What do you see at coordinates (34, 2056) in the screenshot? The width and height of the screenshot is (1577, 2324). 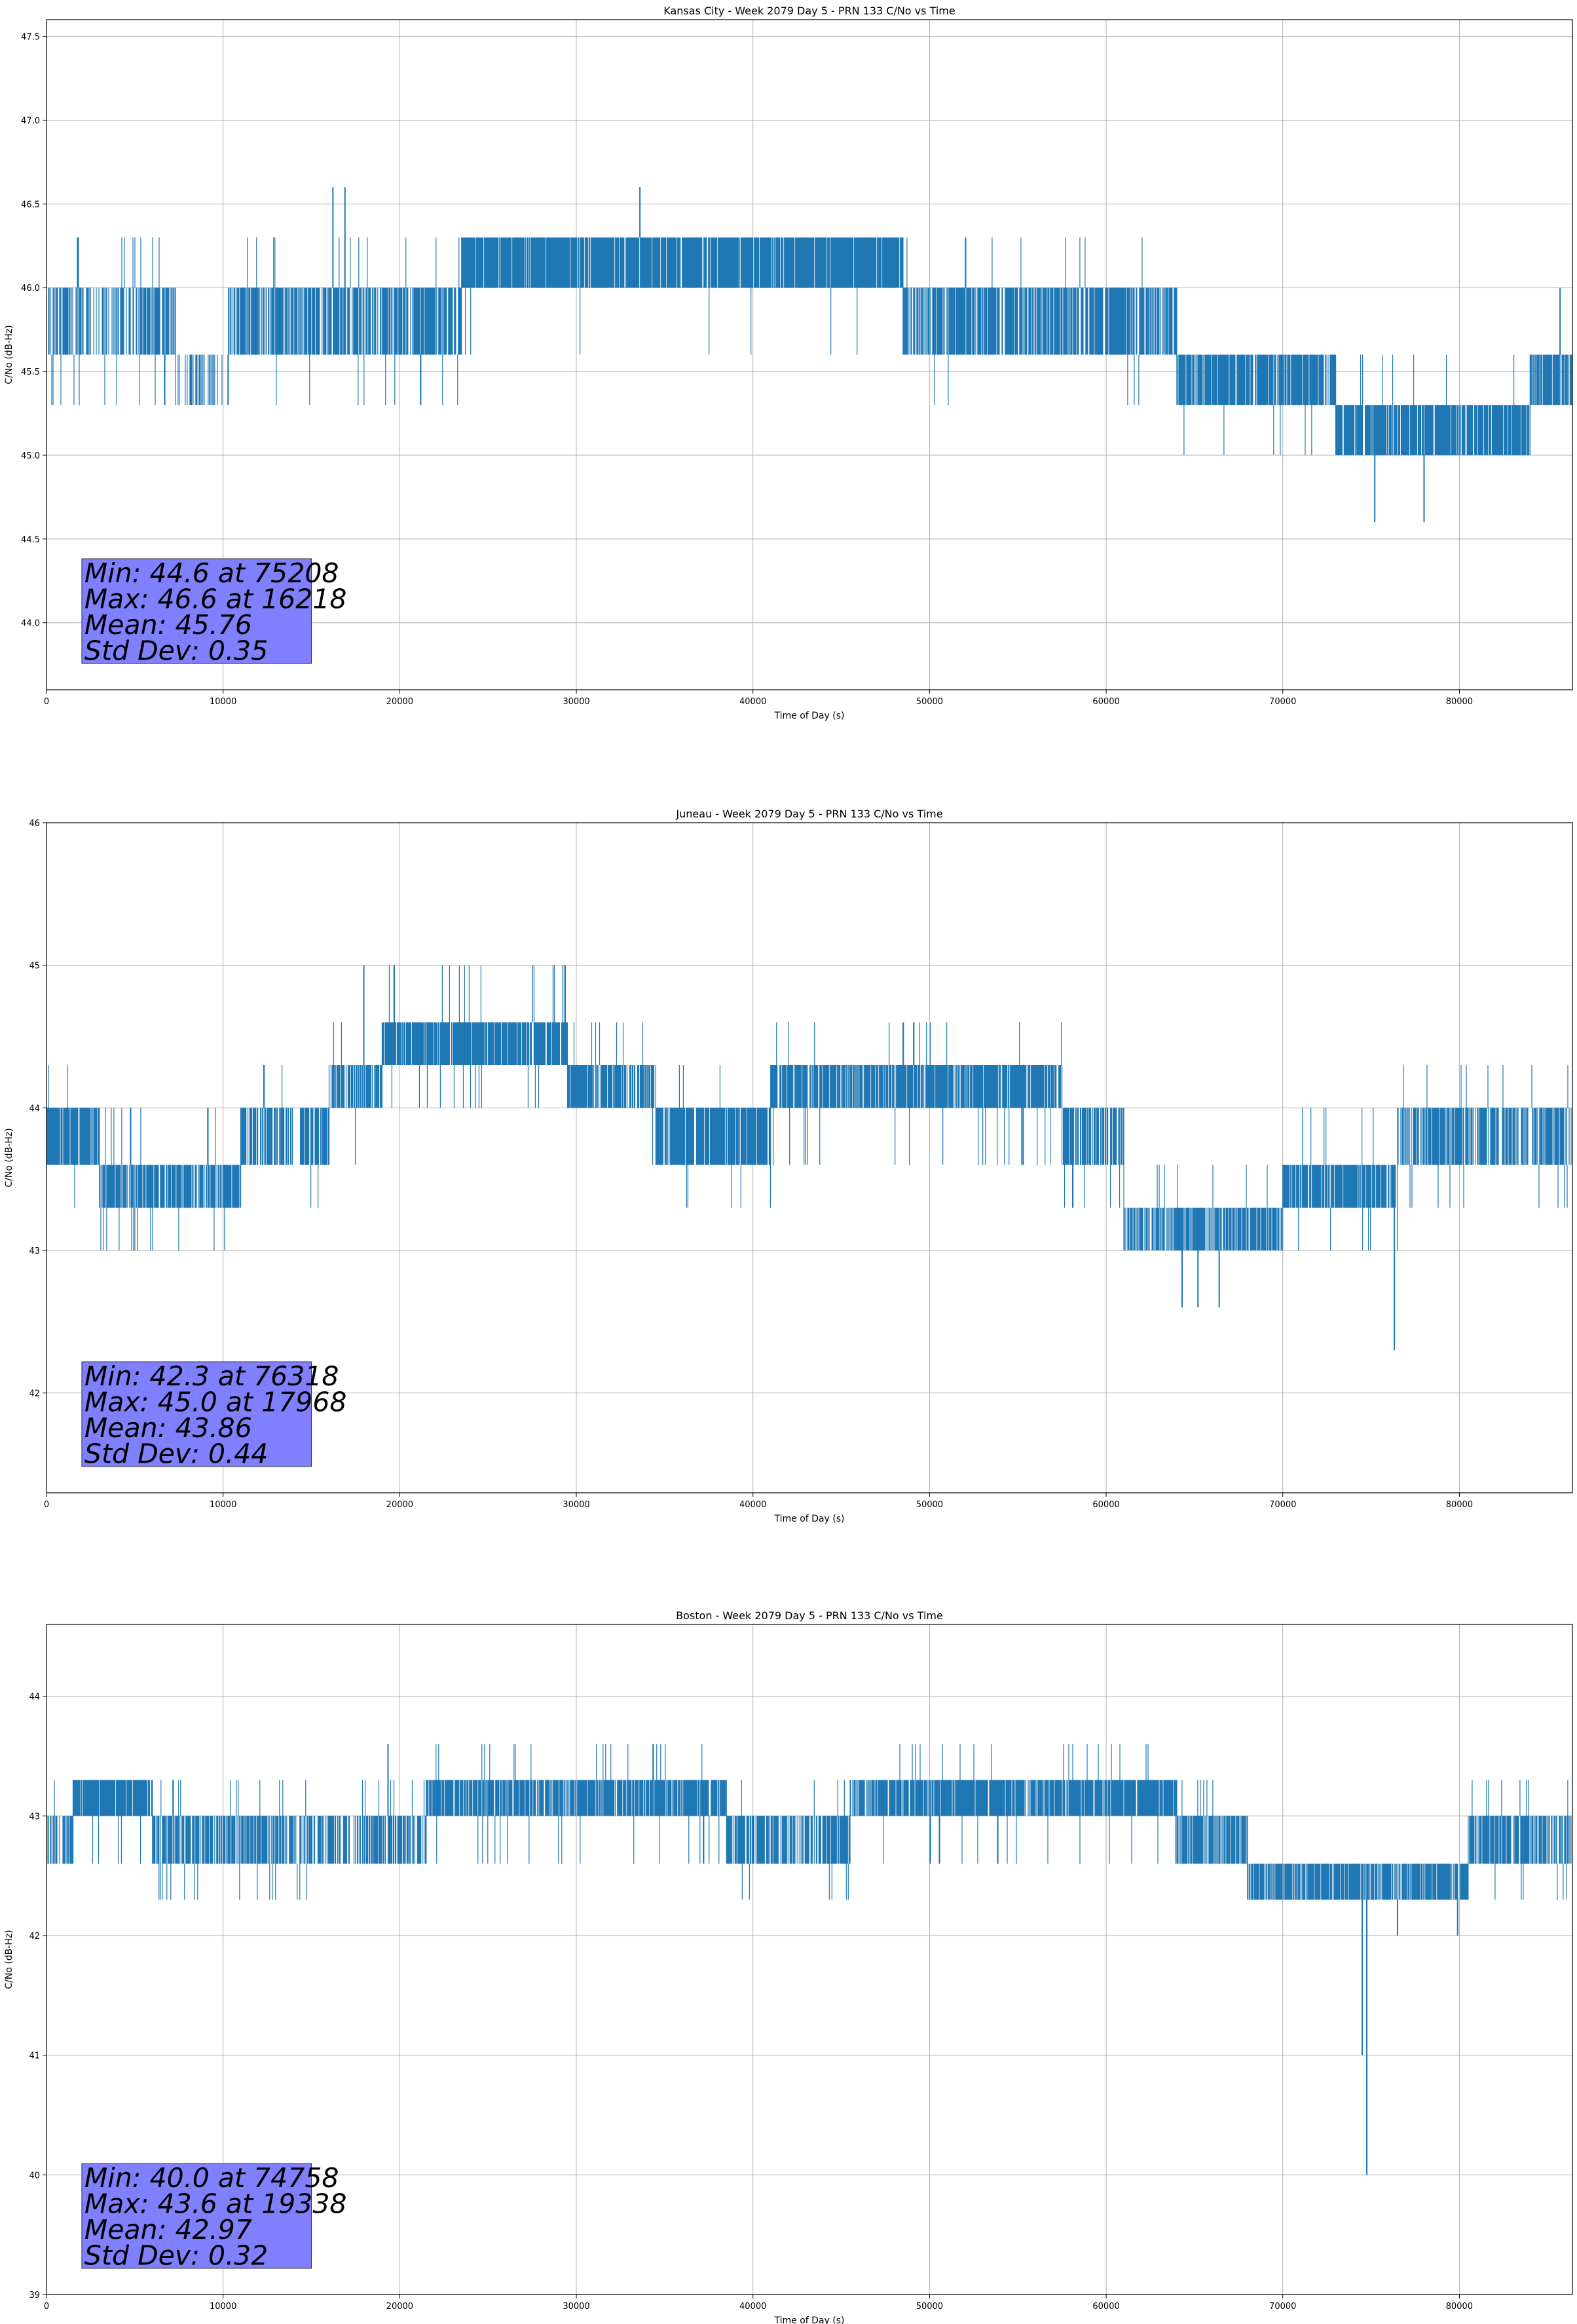 I see `y-tick-label: 41` at bounding box center [34, 2056].